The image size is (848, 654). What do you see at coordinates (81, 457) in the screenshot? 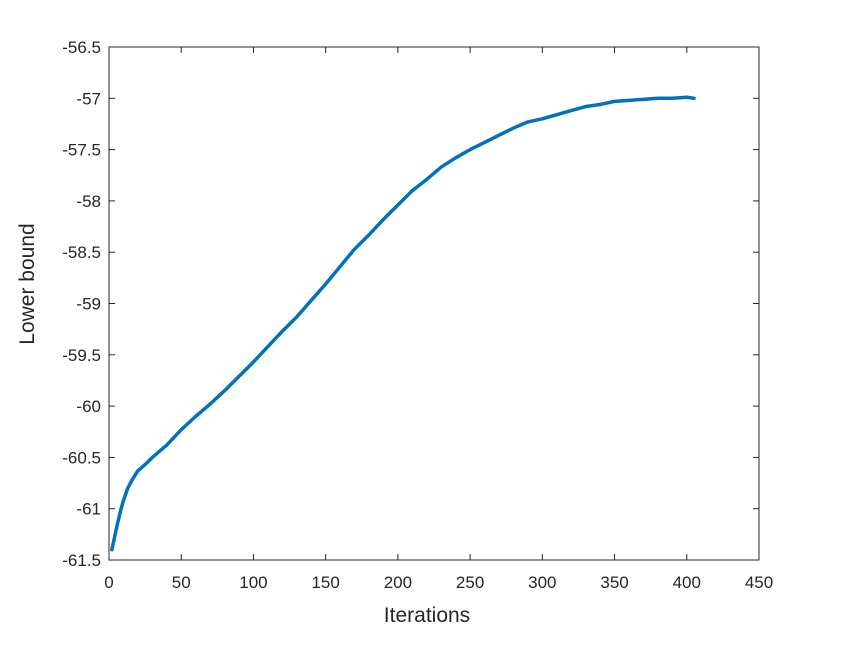
I see `y-tick-label: -60.5` at bounding box center [81, 457].